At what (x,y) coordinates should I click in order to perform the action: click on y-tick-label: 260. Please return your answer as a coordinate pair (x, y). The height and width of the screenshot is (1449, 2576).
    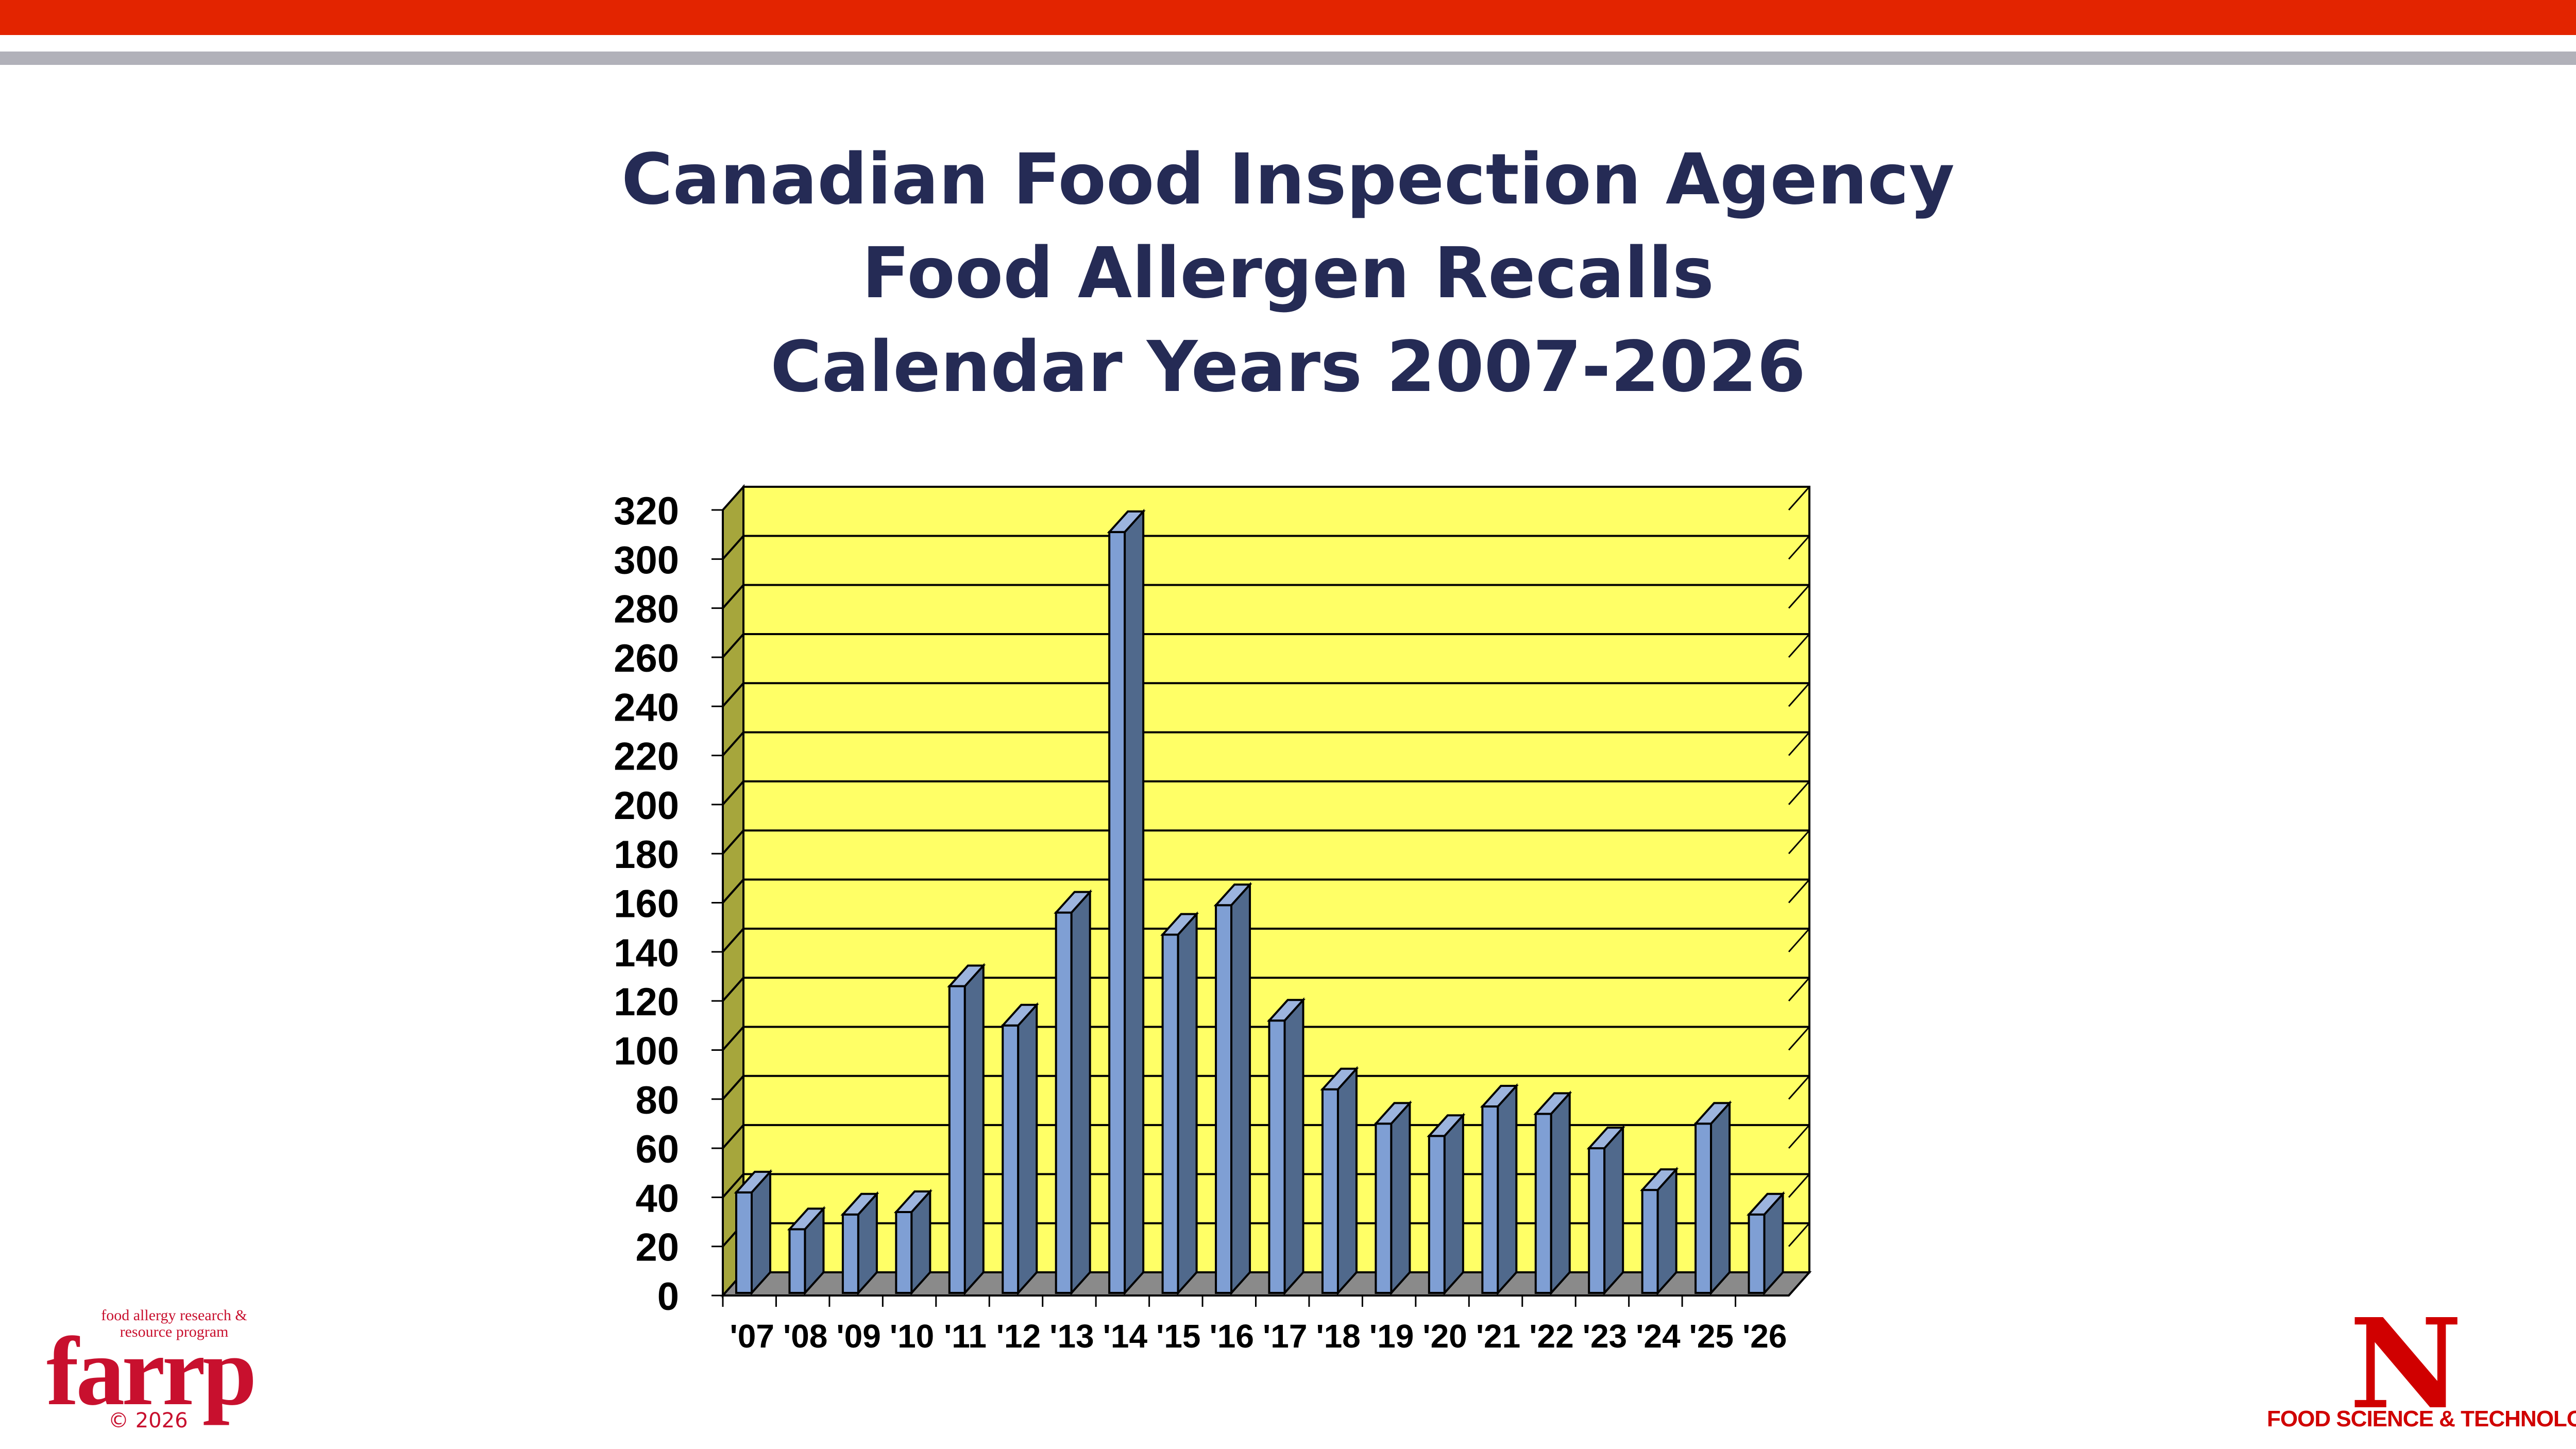
    Looking at the image, I should click on (646, 659).